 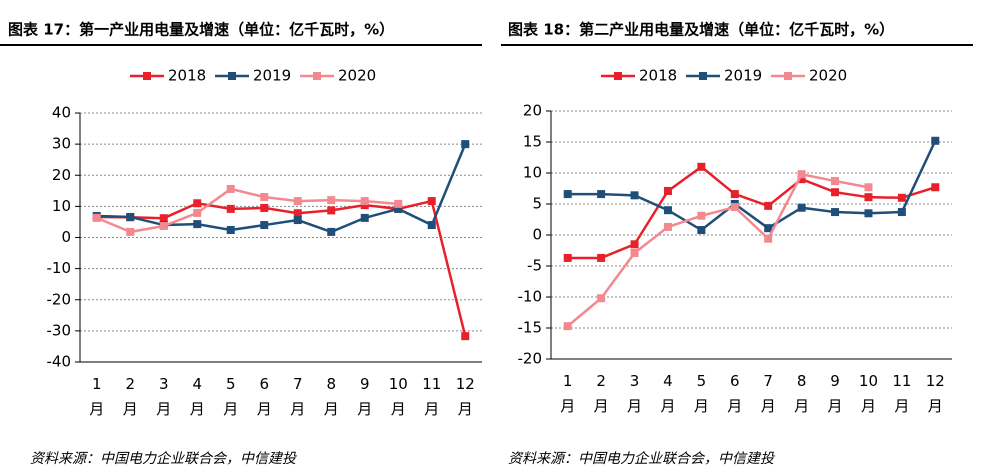 I want to click on y-tick-label: 15, so click(x=532, y=142).